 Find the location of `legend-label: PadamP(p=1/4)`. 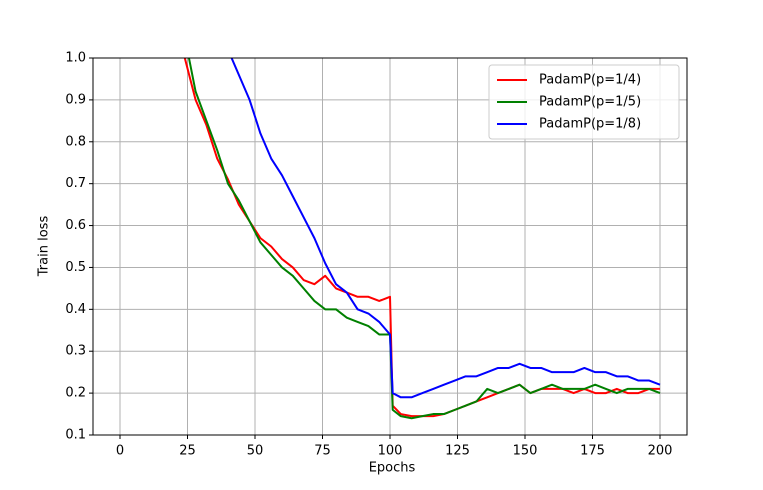

legend-label: PadamP(p=1/4) is located at coordinates (590, 80).